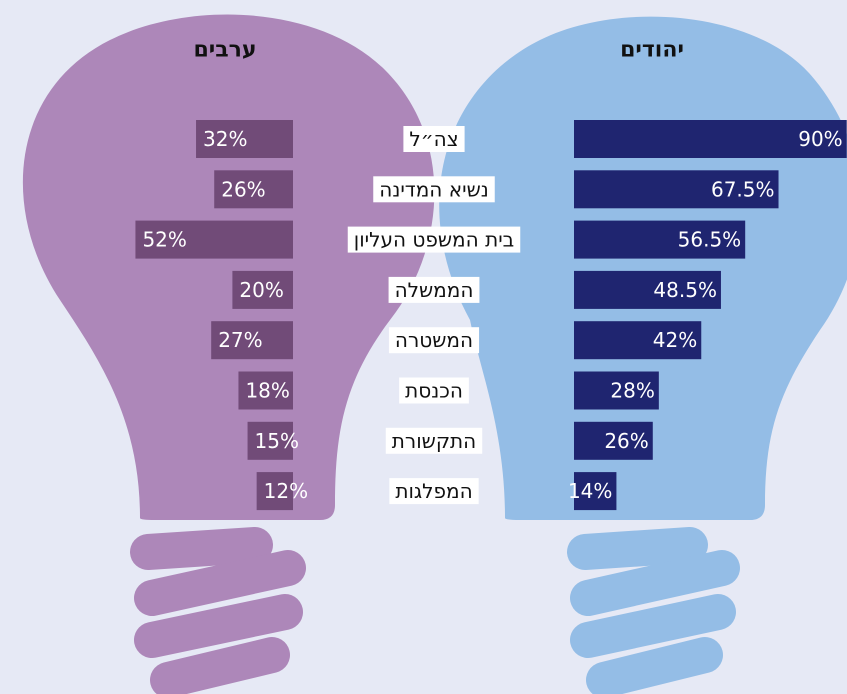  I want to click on category-label: צה״ל, so click(433, 139).